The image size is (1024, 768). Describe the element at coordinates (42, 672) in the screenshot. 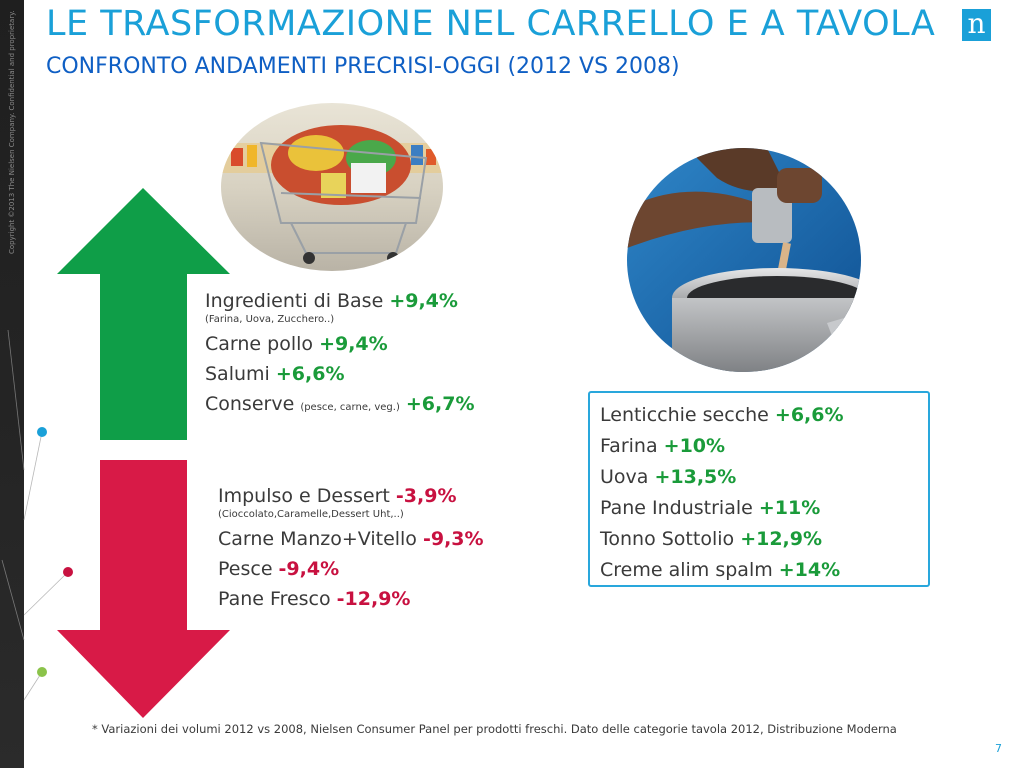

I see `green-dot` at that location.